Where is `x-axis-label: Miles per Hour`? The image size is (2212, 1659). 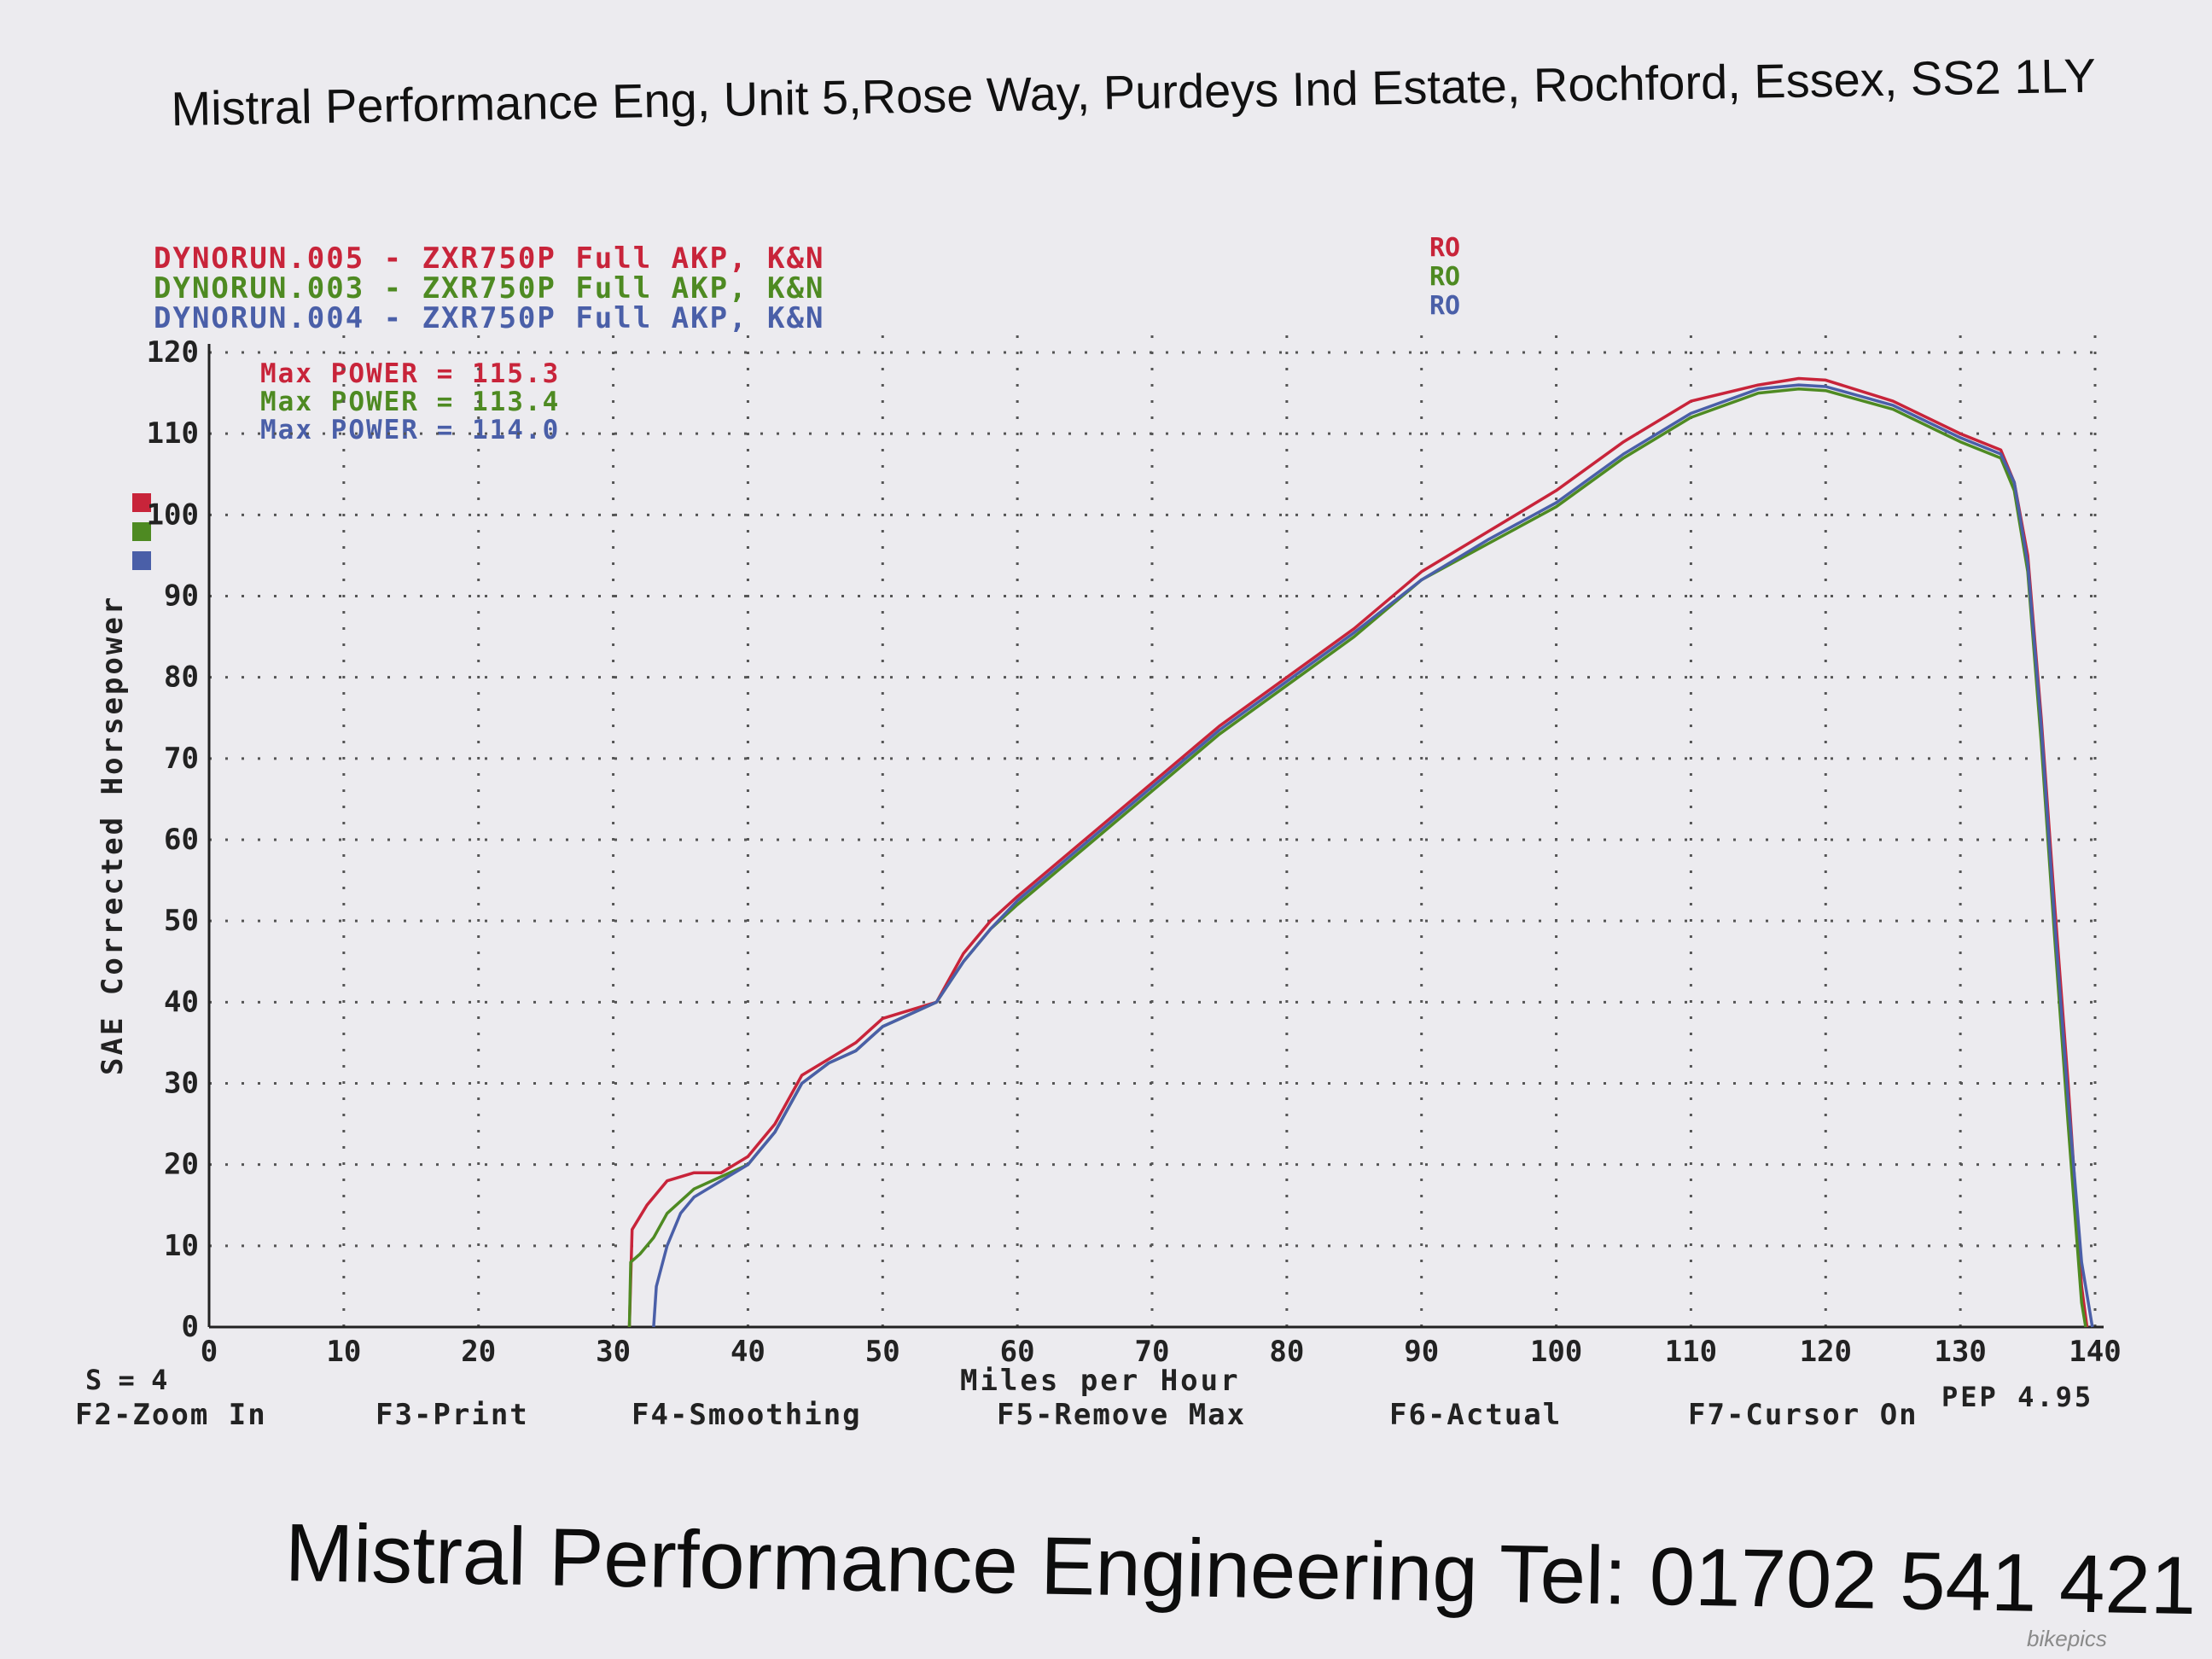 x-axis-label: Miles per Hour is located at coordinates (1100, 1381).